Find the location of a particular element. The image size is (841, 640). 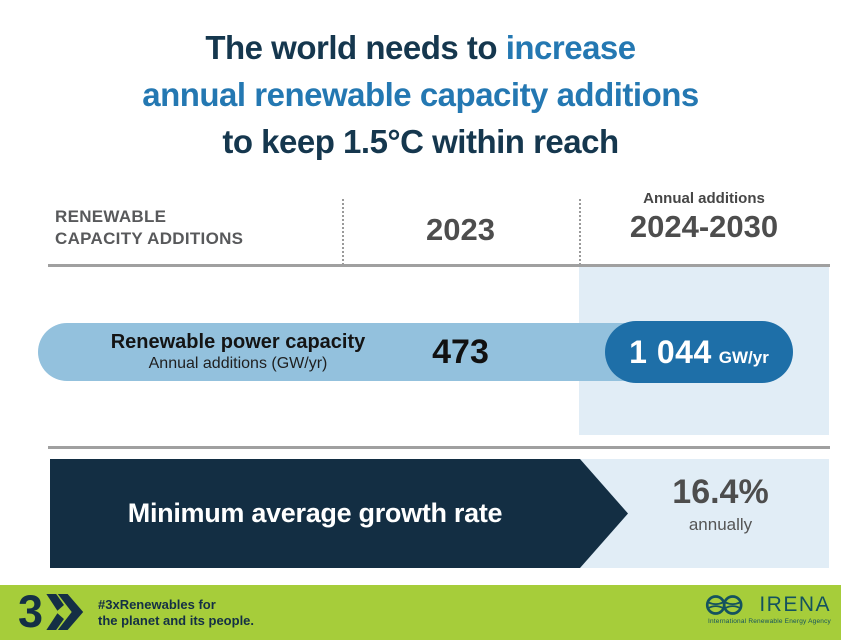

column-header-2023: 2023 is located at coordinates (460, 229).